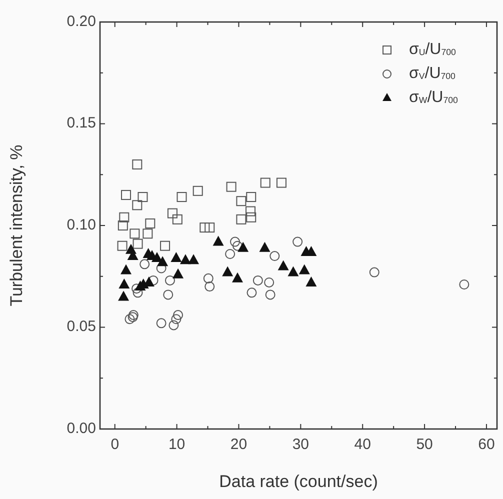 The height and width of the screenshot is (499, 503). I want to click on x-tick-label: 20, so click(239, 444).